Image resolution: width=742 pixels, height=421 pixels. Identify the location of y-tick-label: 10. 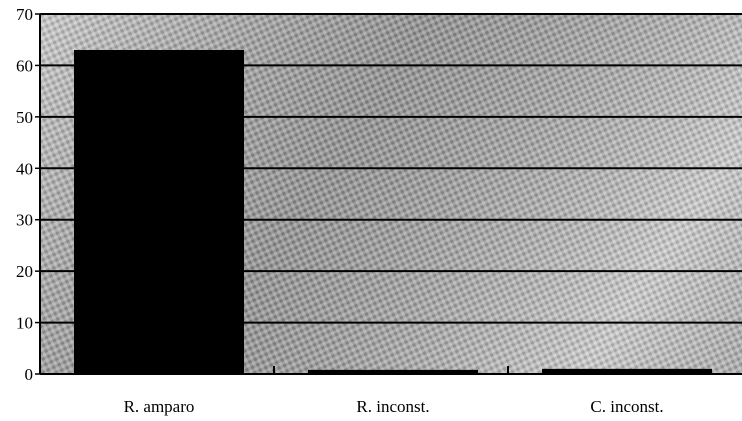
(24, 323).